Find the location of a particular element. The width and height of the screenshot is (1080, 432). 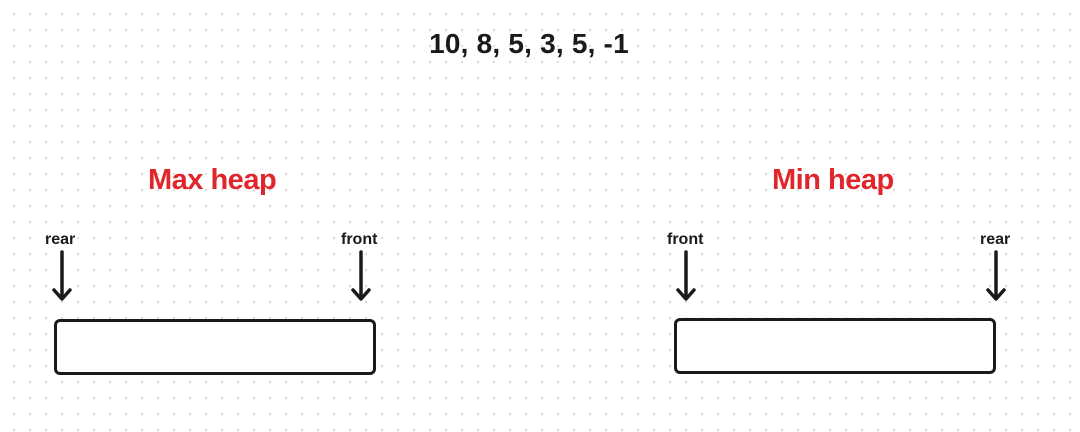

max-heap-title: Max heap is located at coordinates (212, 180).